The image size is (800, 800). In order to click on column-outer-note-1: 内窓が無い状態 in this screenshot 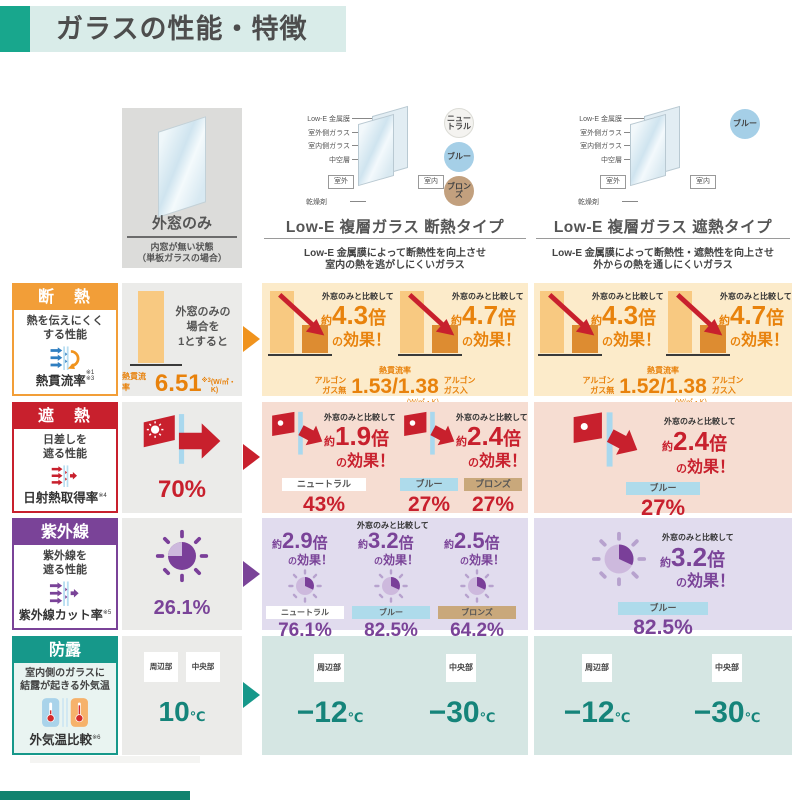, I will do `click(182, 247)`.